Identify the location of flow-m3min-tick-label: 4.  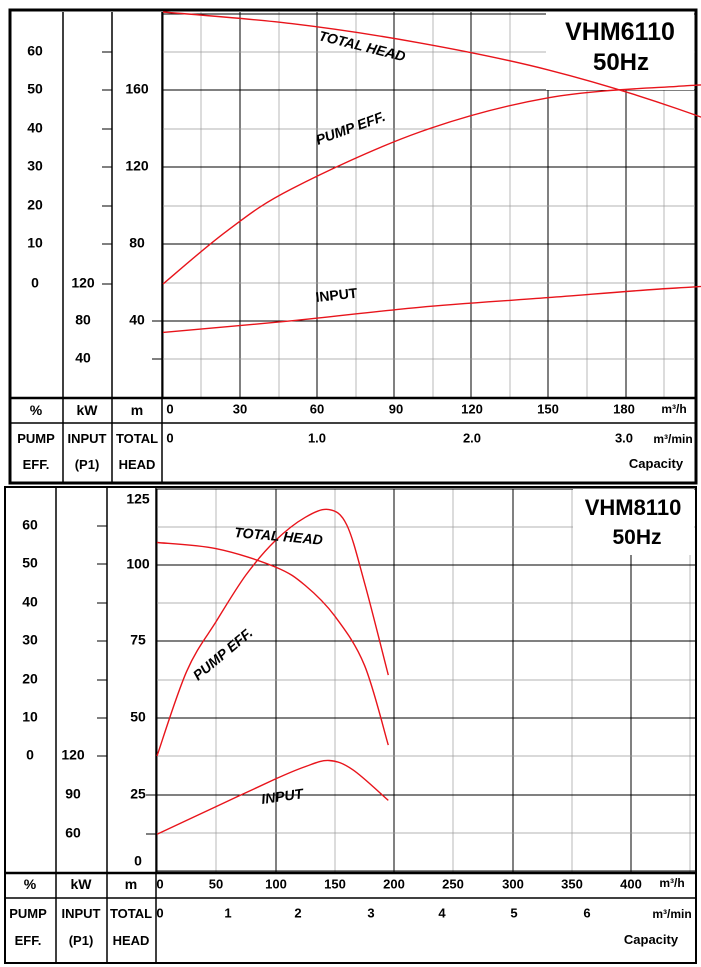
(442, 912).